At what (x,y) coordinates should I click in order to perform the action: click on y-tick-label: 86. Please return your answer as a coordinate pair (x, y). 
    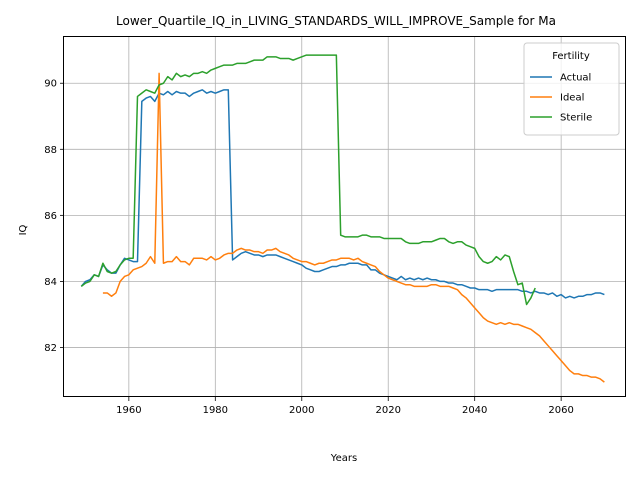
    Looking at the image, I should click on (50, 216).